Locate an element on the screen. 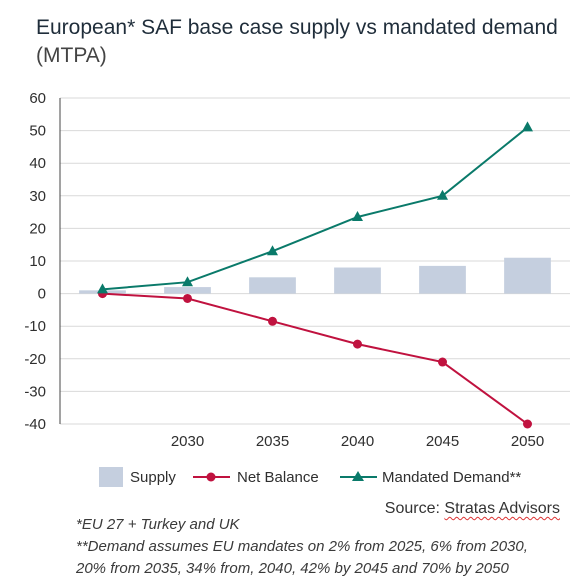 The width and height of the screenshot is (576, 588). y-tick-label: -20 is located at coordinates (35, 359).